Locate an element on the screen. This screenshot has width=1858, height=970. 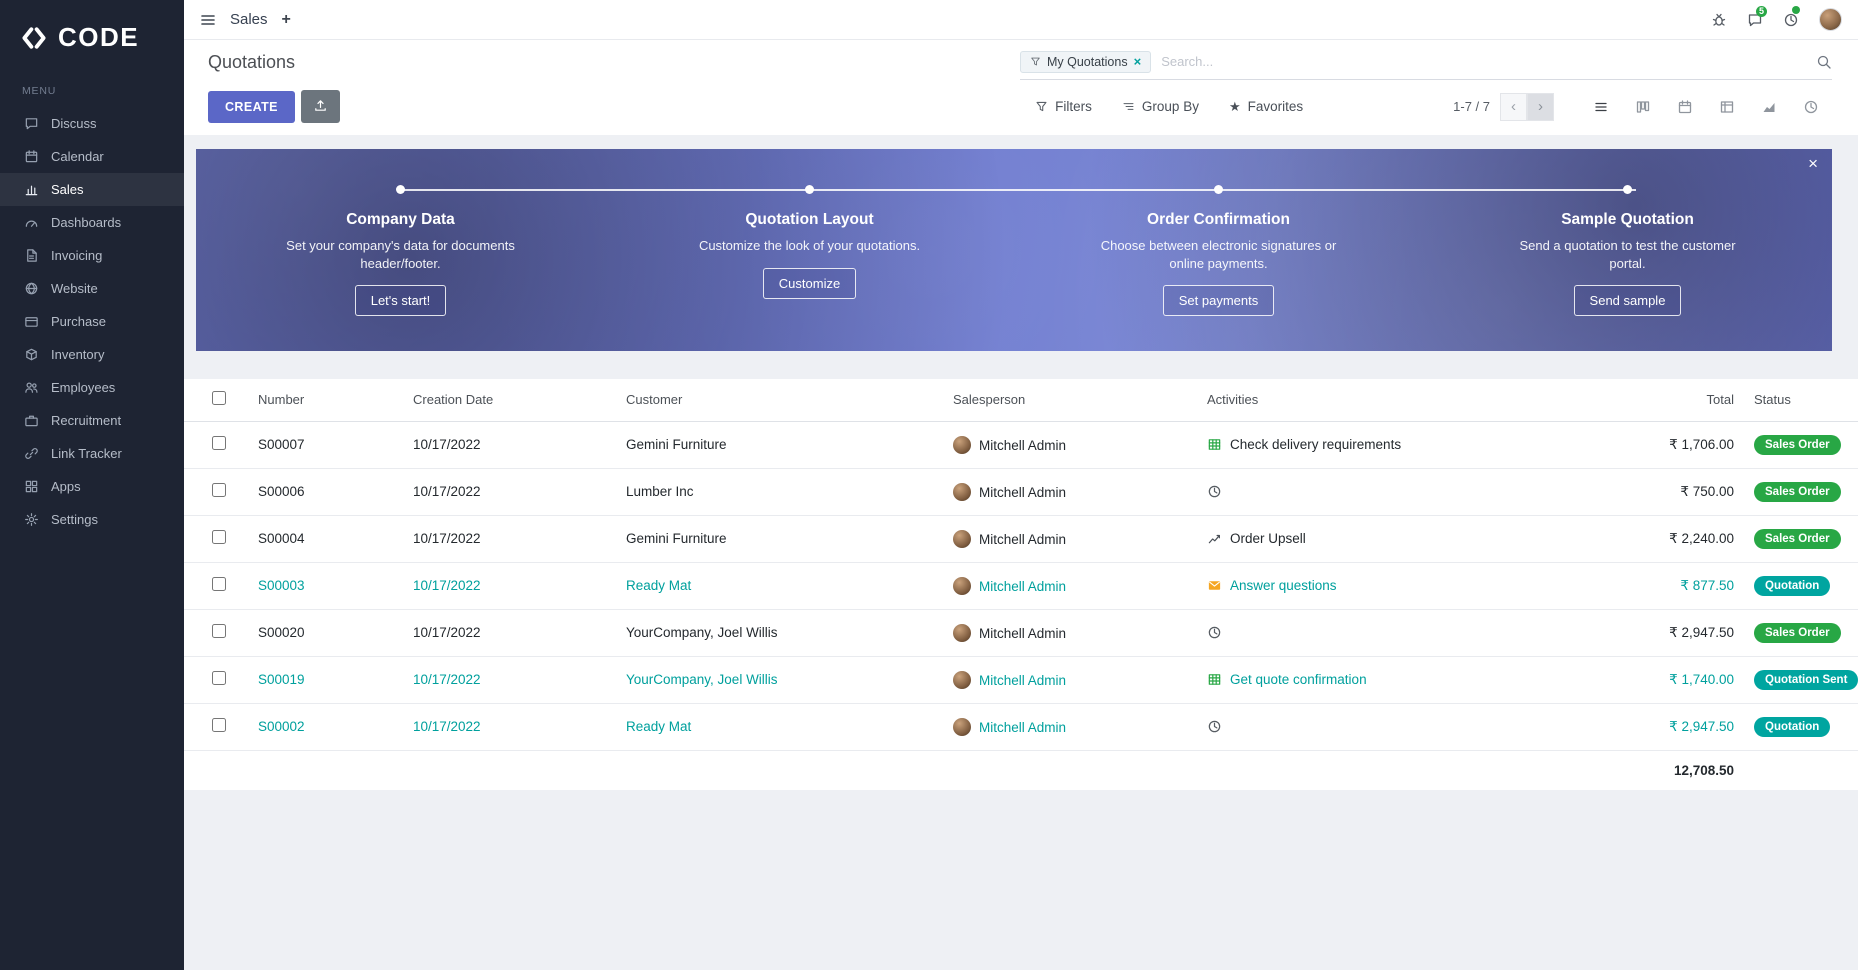
send-sample-button: Send sample is located at coordinates (1627, 301).